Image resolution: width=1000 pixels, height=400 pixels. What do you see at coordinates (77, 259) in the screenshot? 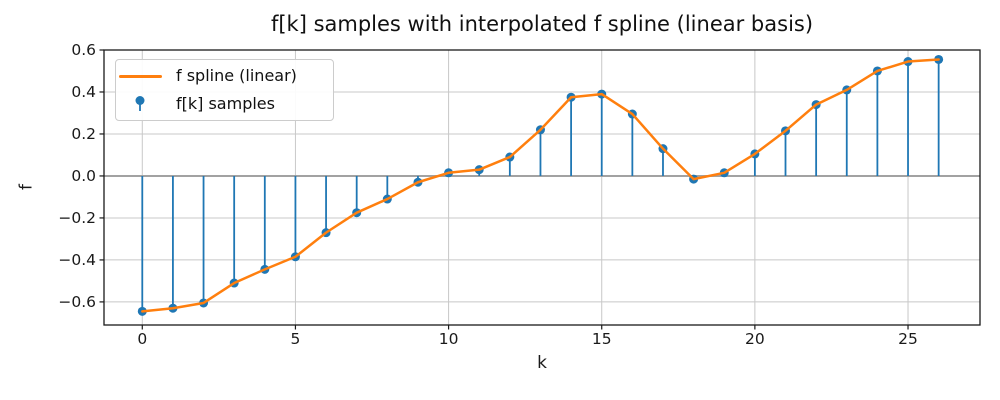
I see `y-tick-label: −0.4` at bounding box center [77, 259].